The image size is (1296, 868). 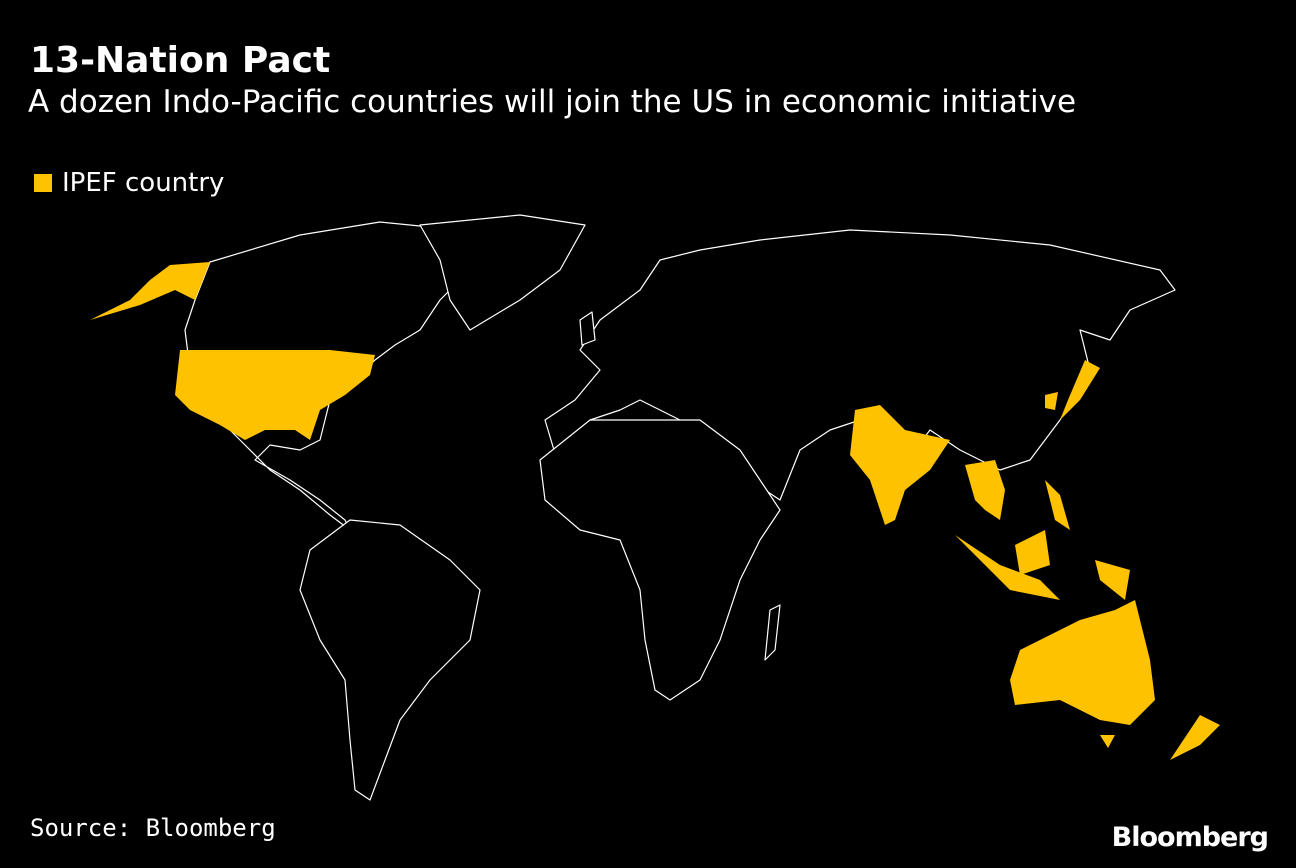 What do you see at coordinates (1107, 741) in the screenshot?
I see `tasmania` at bounding box center [1107, 741].